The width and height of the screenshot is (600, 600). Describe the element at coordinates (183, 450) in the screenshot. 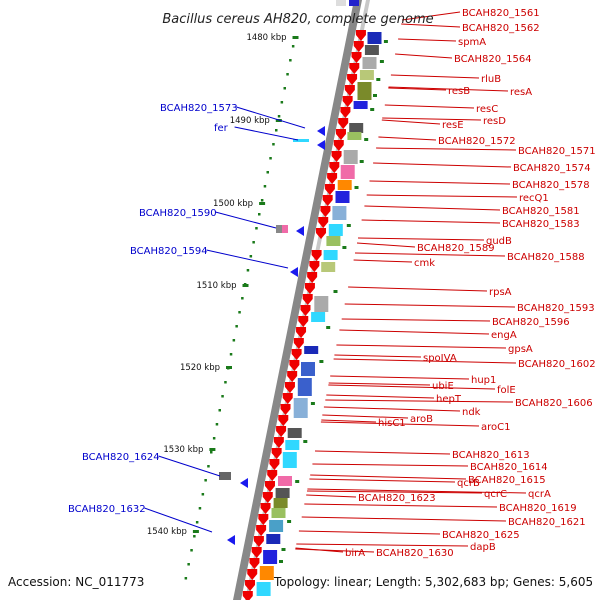

I see `tick-label: 1530 kbp` at that location.